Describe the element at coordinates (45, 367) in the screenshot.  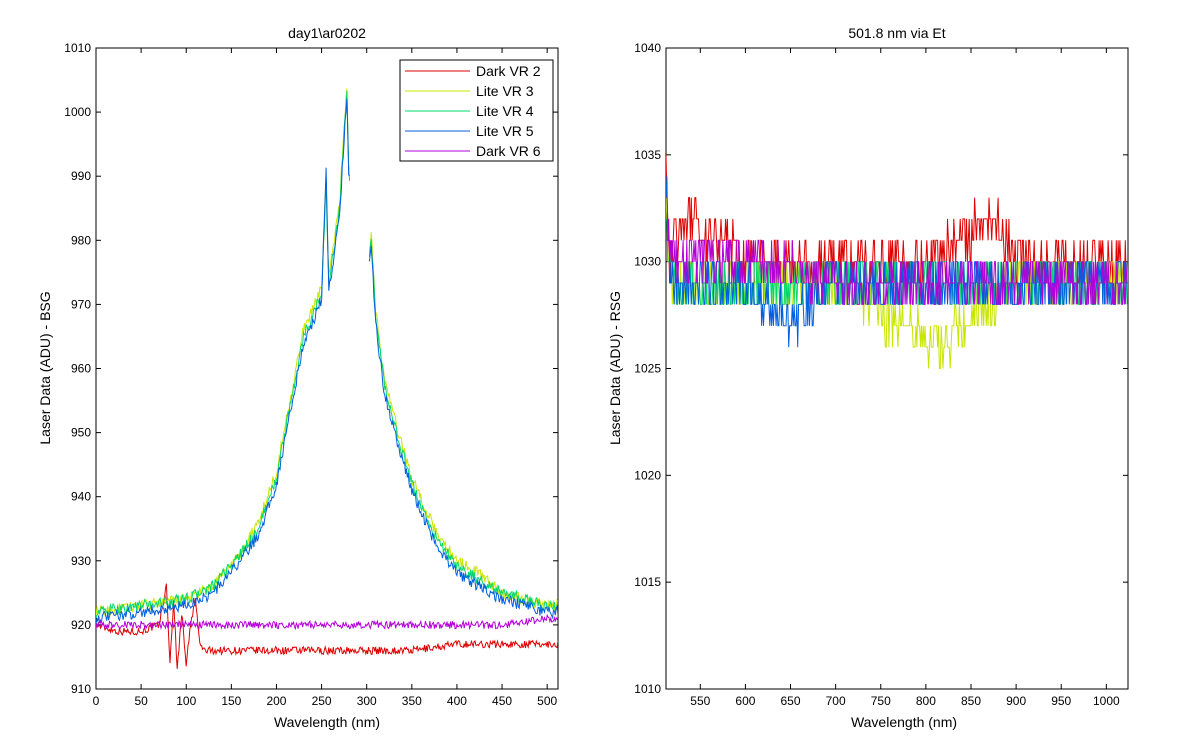
I see `left-y-axis-label: Laser Data (ADU) - BSG` at that location.